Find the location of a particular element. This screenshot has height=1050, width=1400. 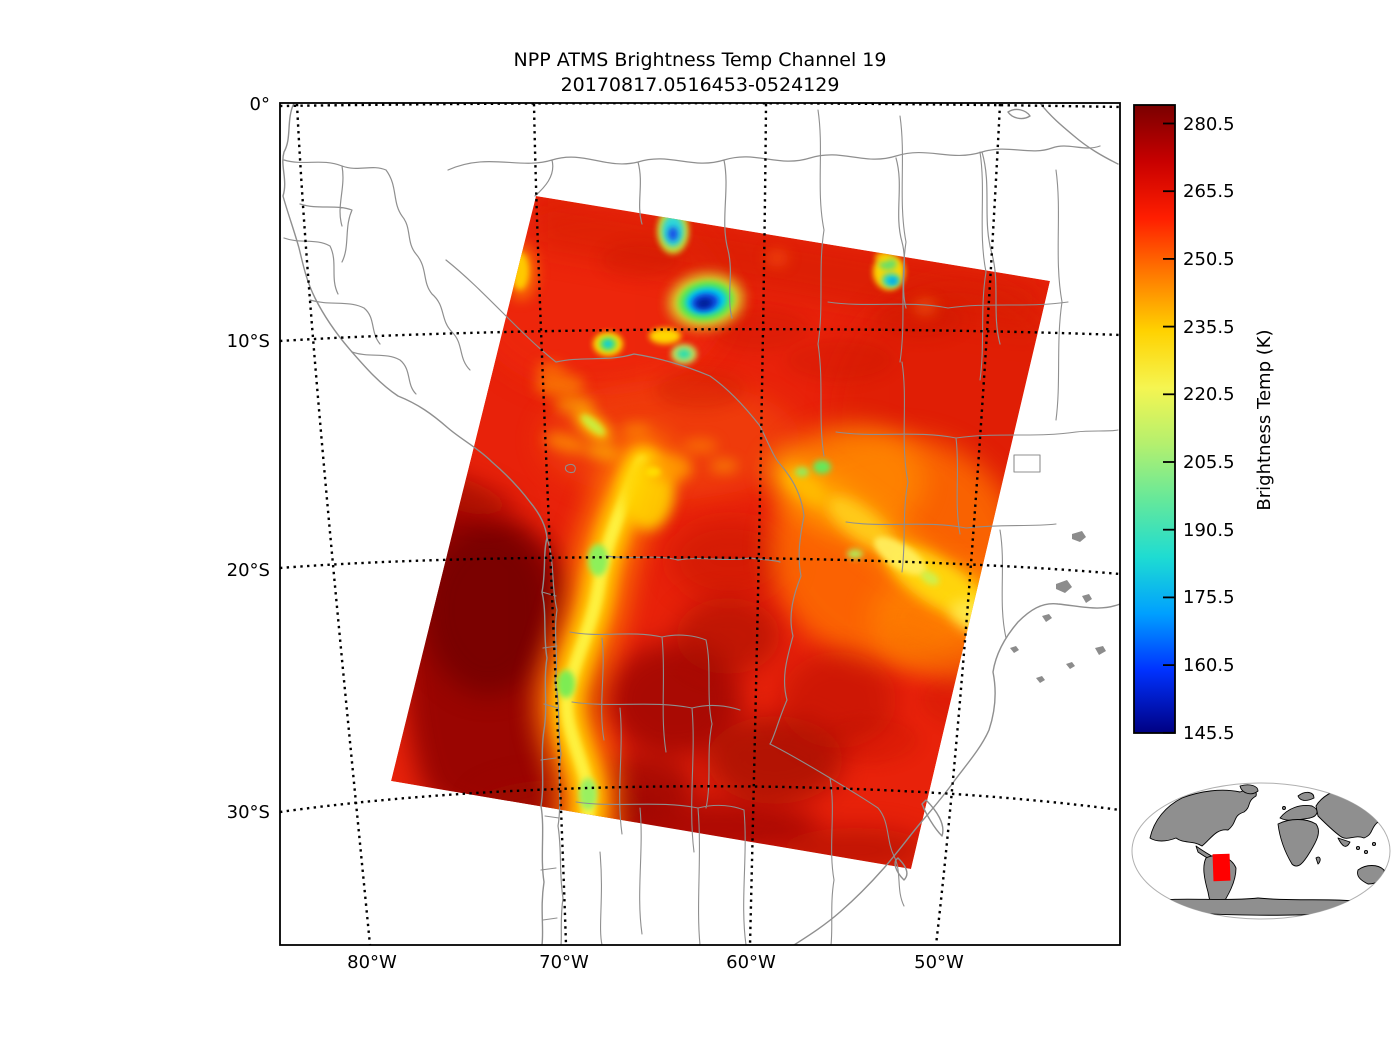

figure-subtitle: 20170817.0516453-0524129 is located at coordinates (700, 85).